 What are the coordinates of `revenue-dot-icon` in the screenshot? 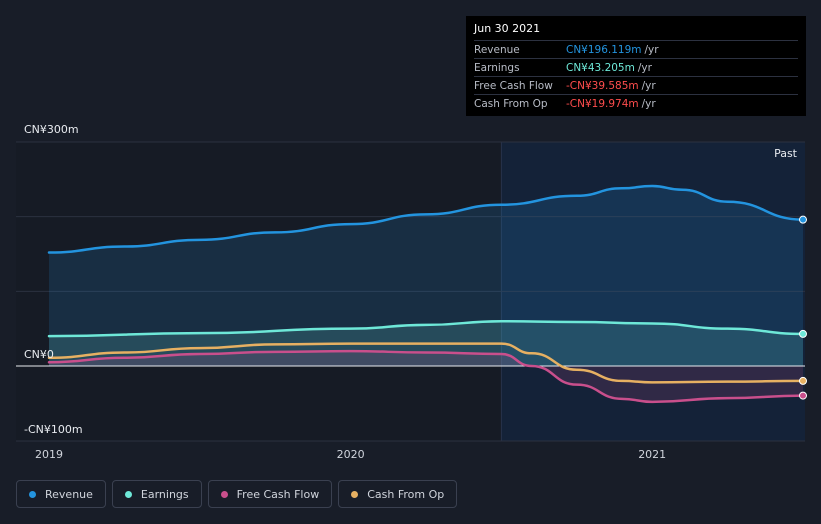 It's located at (32, 494).